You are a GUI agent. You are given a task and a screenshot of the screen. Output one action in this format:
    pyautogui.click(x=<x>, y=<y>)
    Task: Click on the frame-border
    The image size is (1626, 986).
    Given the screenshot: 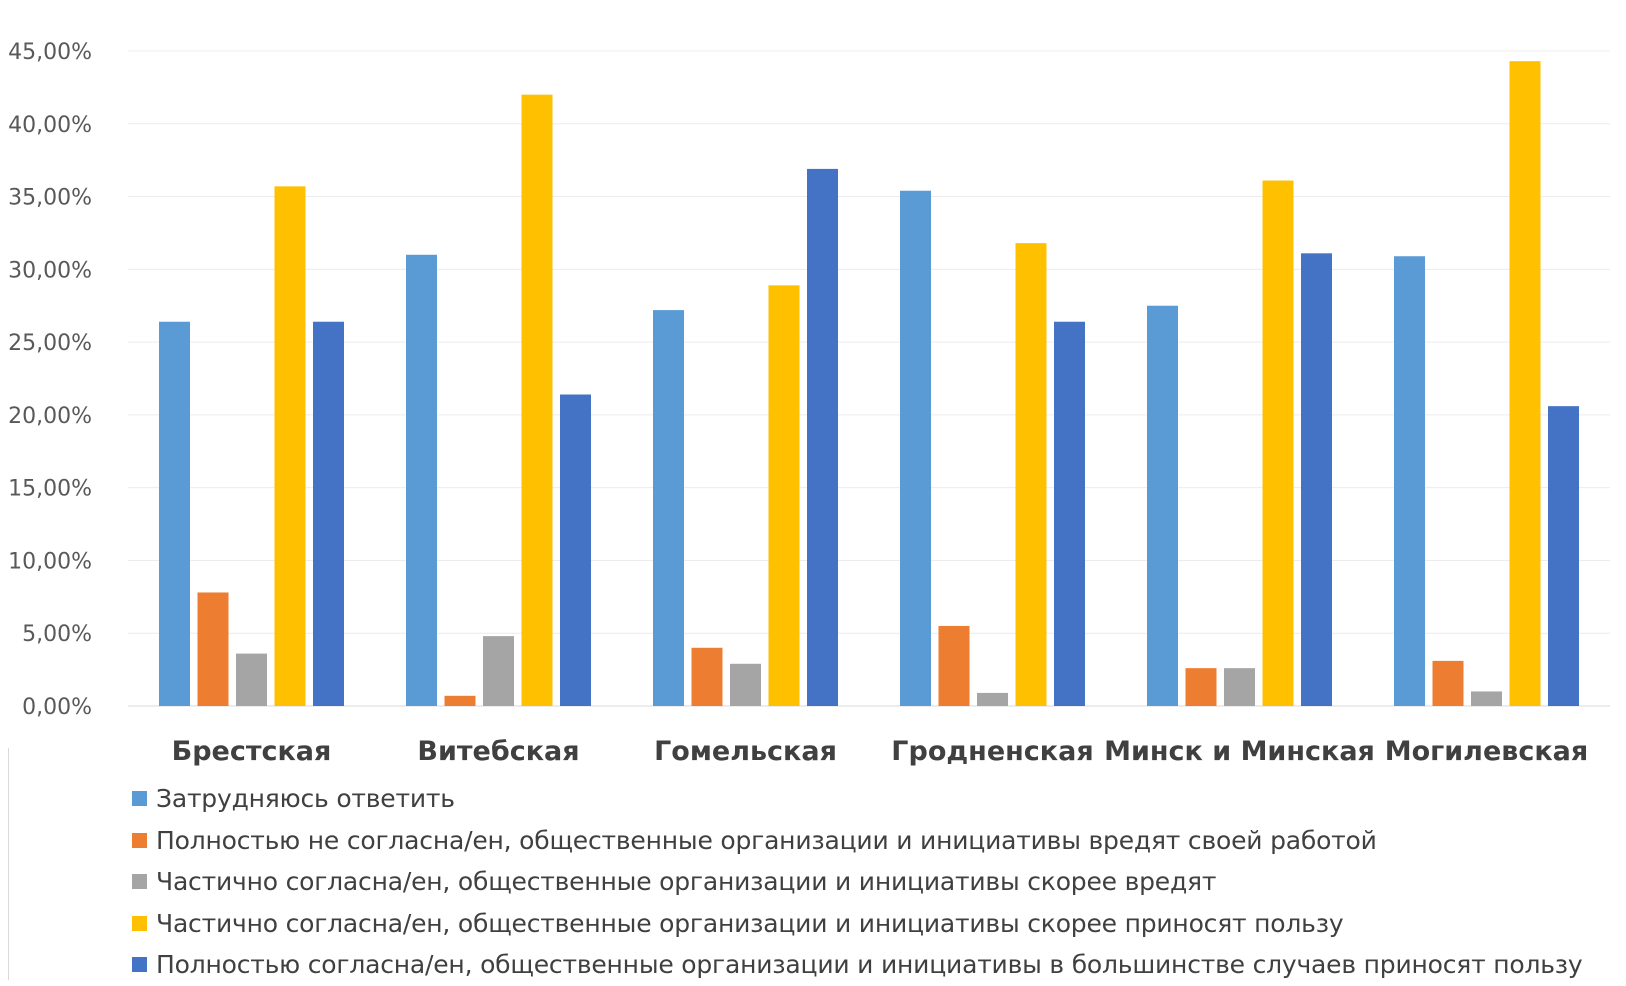 What is the action you would take?
    pyautogui.click(x=8, y=864)
    